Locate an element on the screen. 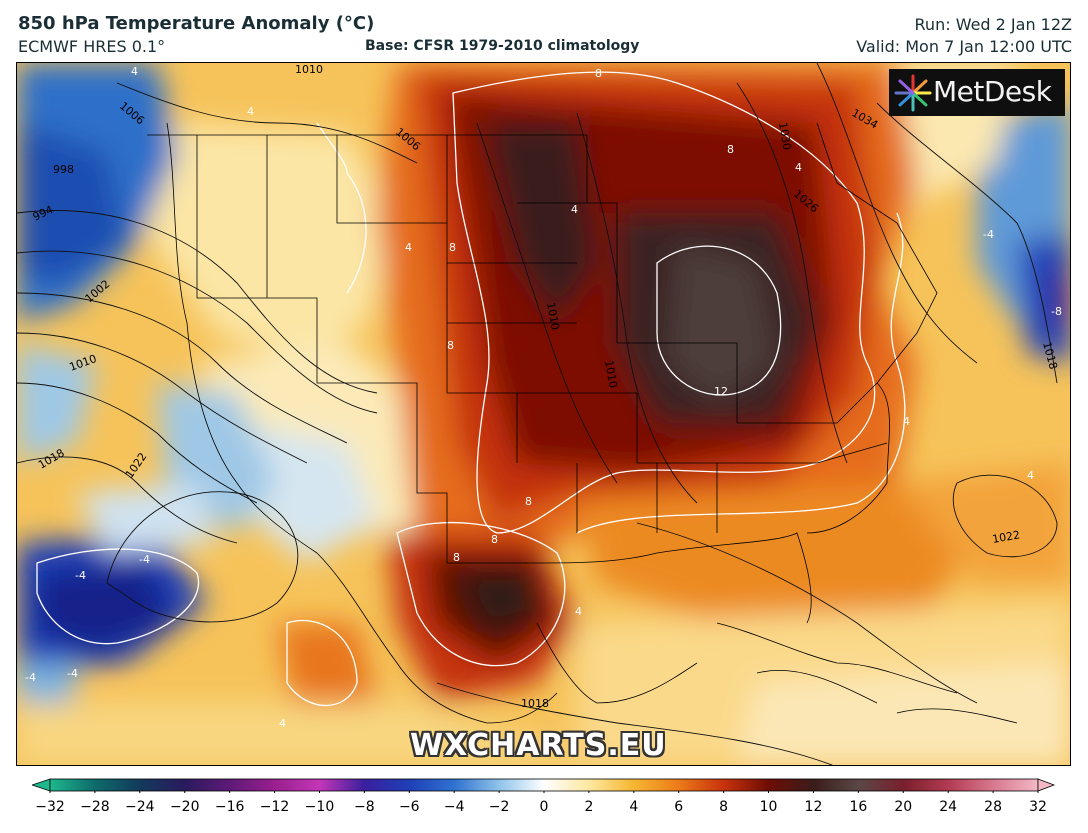  colorbar-gradient is located at coordinates (544, 785).